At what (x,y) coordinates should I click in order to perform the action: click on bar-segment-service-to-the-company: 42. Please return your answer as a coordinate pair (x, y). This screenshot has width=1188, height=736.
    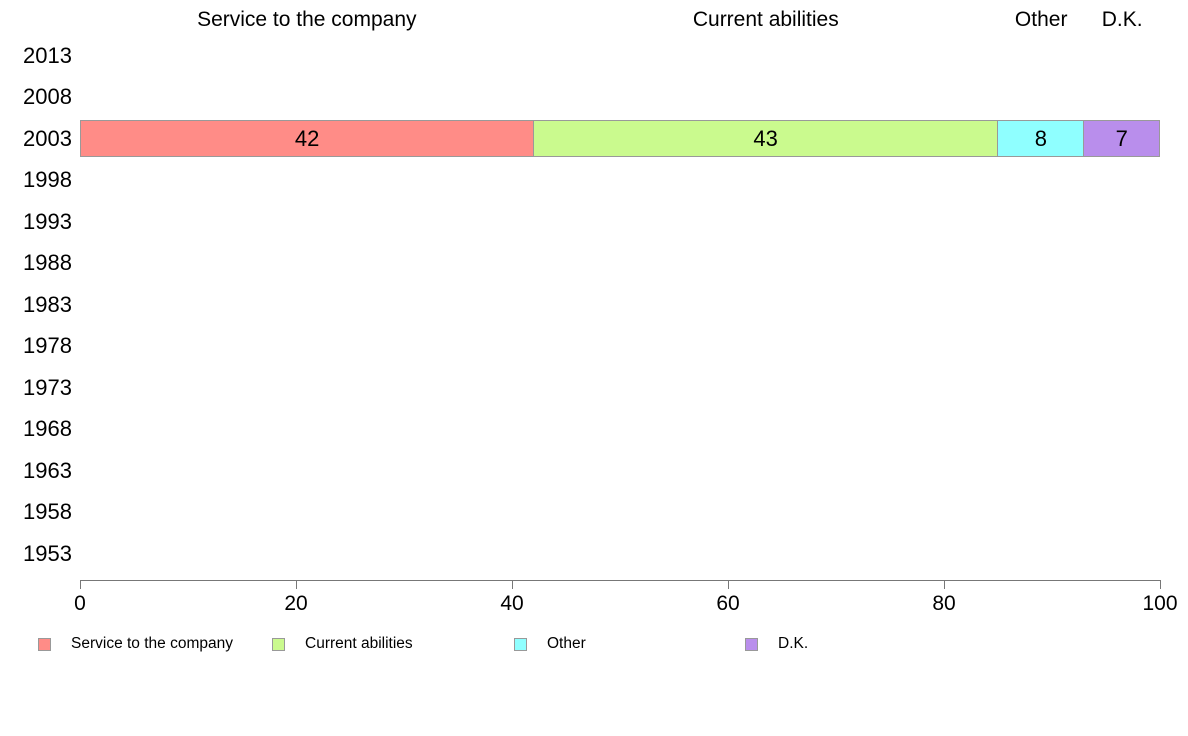
    Looking at the image, I should click on (307, 139).